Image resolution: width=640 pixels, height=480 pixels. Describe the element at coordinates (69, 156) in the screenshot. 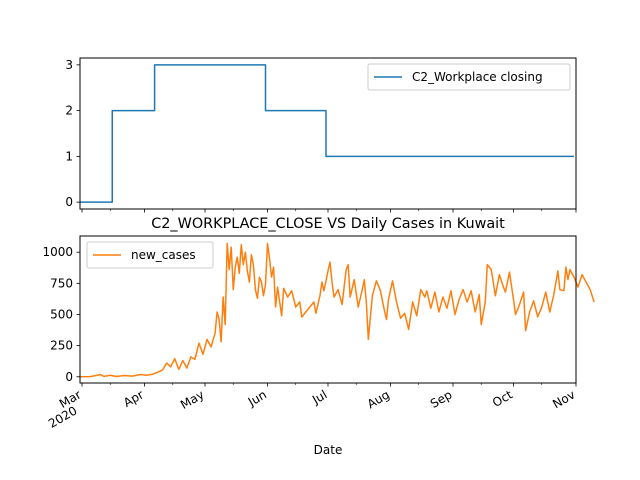

I see `y-tick-label: 1` at that location.